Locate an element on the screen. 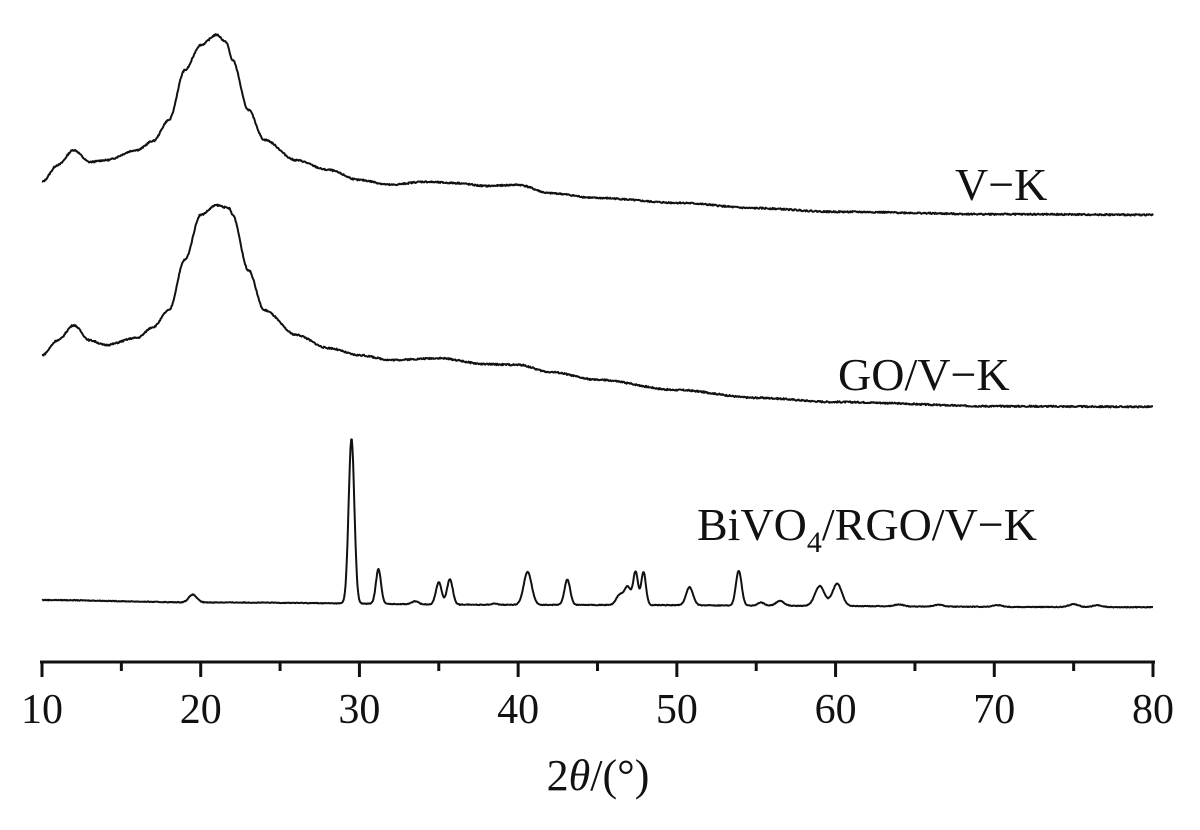  x-tick-label: 50 is located at coordinates (677, 710).